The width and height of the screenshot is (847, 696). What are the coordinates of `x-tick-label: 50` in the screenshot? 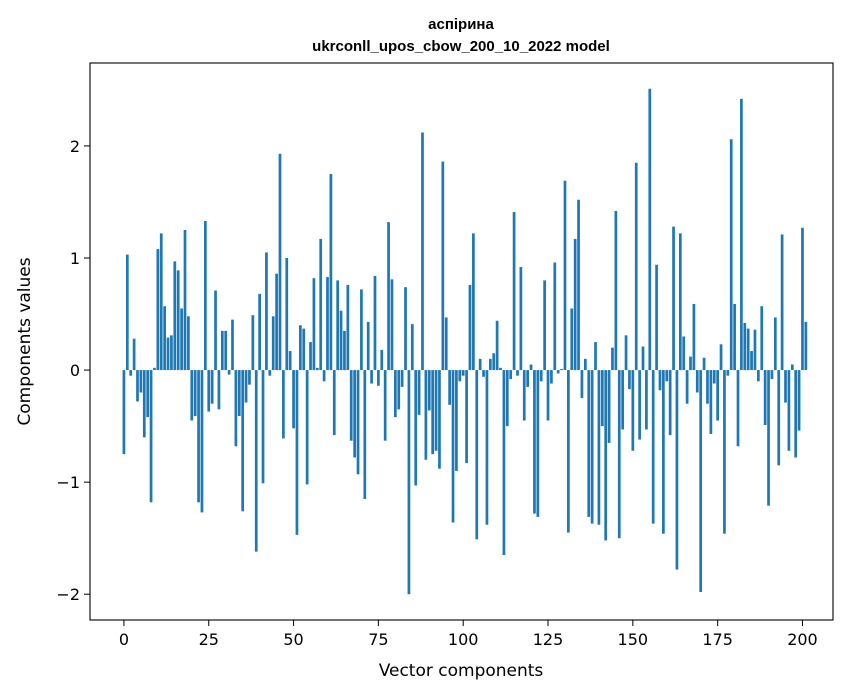 It's located at (293, 639).